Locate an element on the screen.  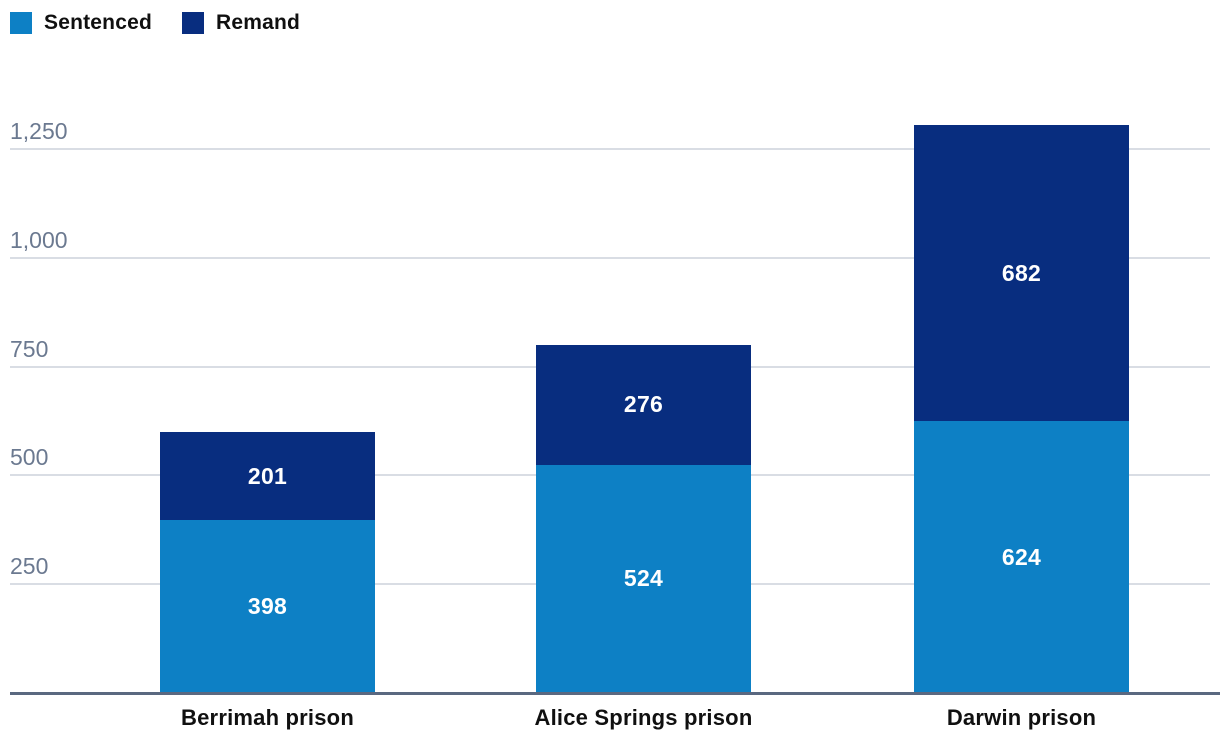
bar-value-label: 682 is located at coordinates (1021, 272).